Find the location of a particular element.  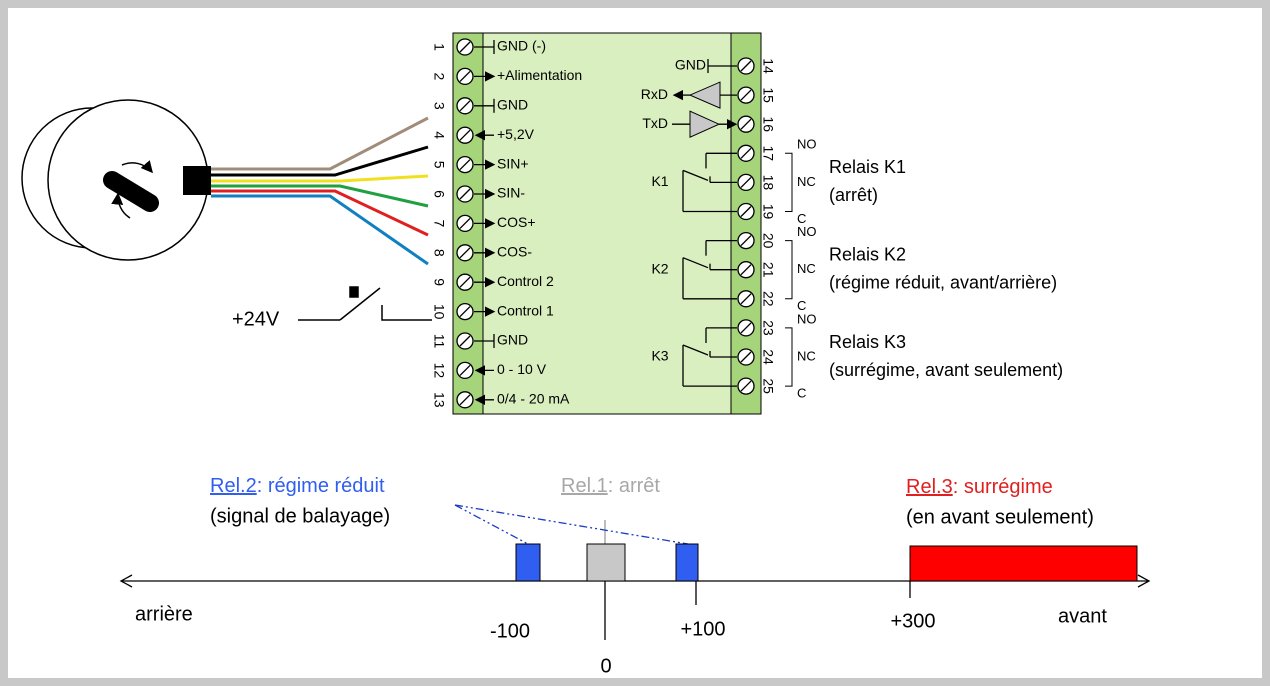

zone-title: Rel.1: arrêt is located at coordinates (610, 486).